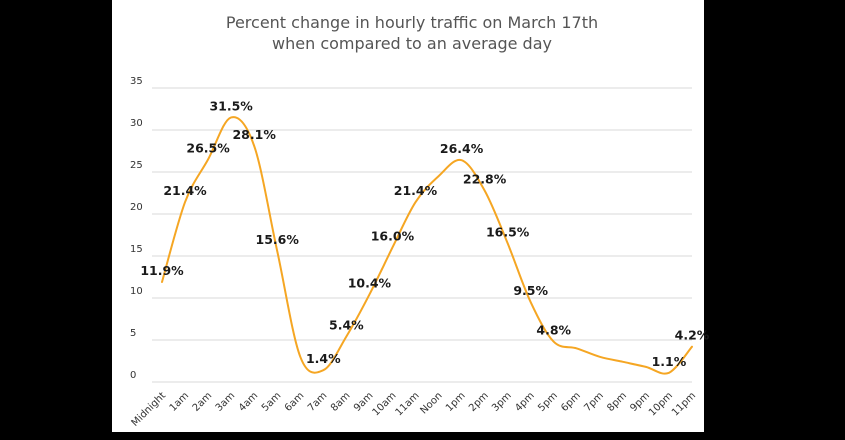 The width and height of the screenshot is (845, 440). What do you see at coordinates (136, 228) in the screenshot?
I see `y-axis-ticks: 0 5 10 15 20 25 30 35` at bounding box center [136, 228].